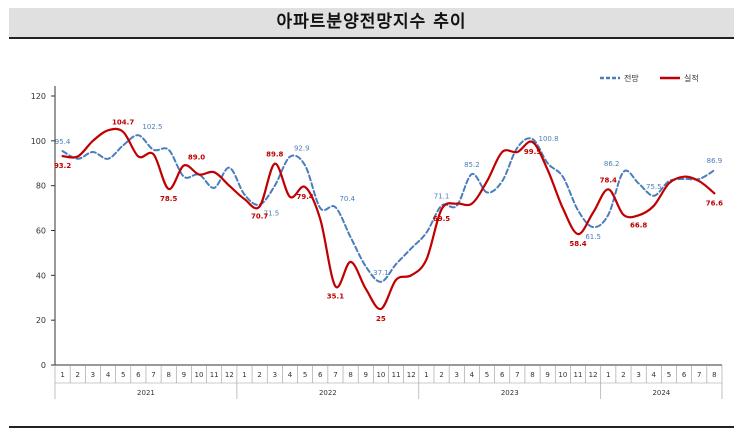  I want to click on data-label: 25, so click(381, 319).